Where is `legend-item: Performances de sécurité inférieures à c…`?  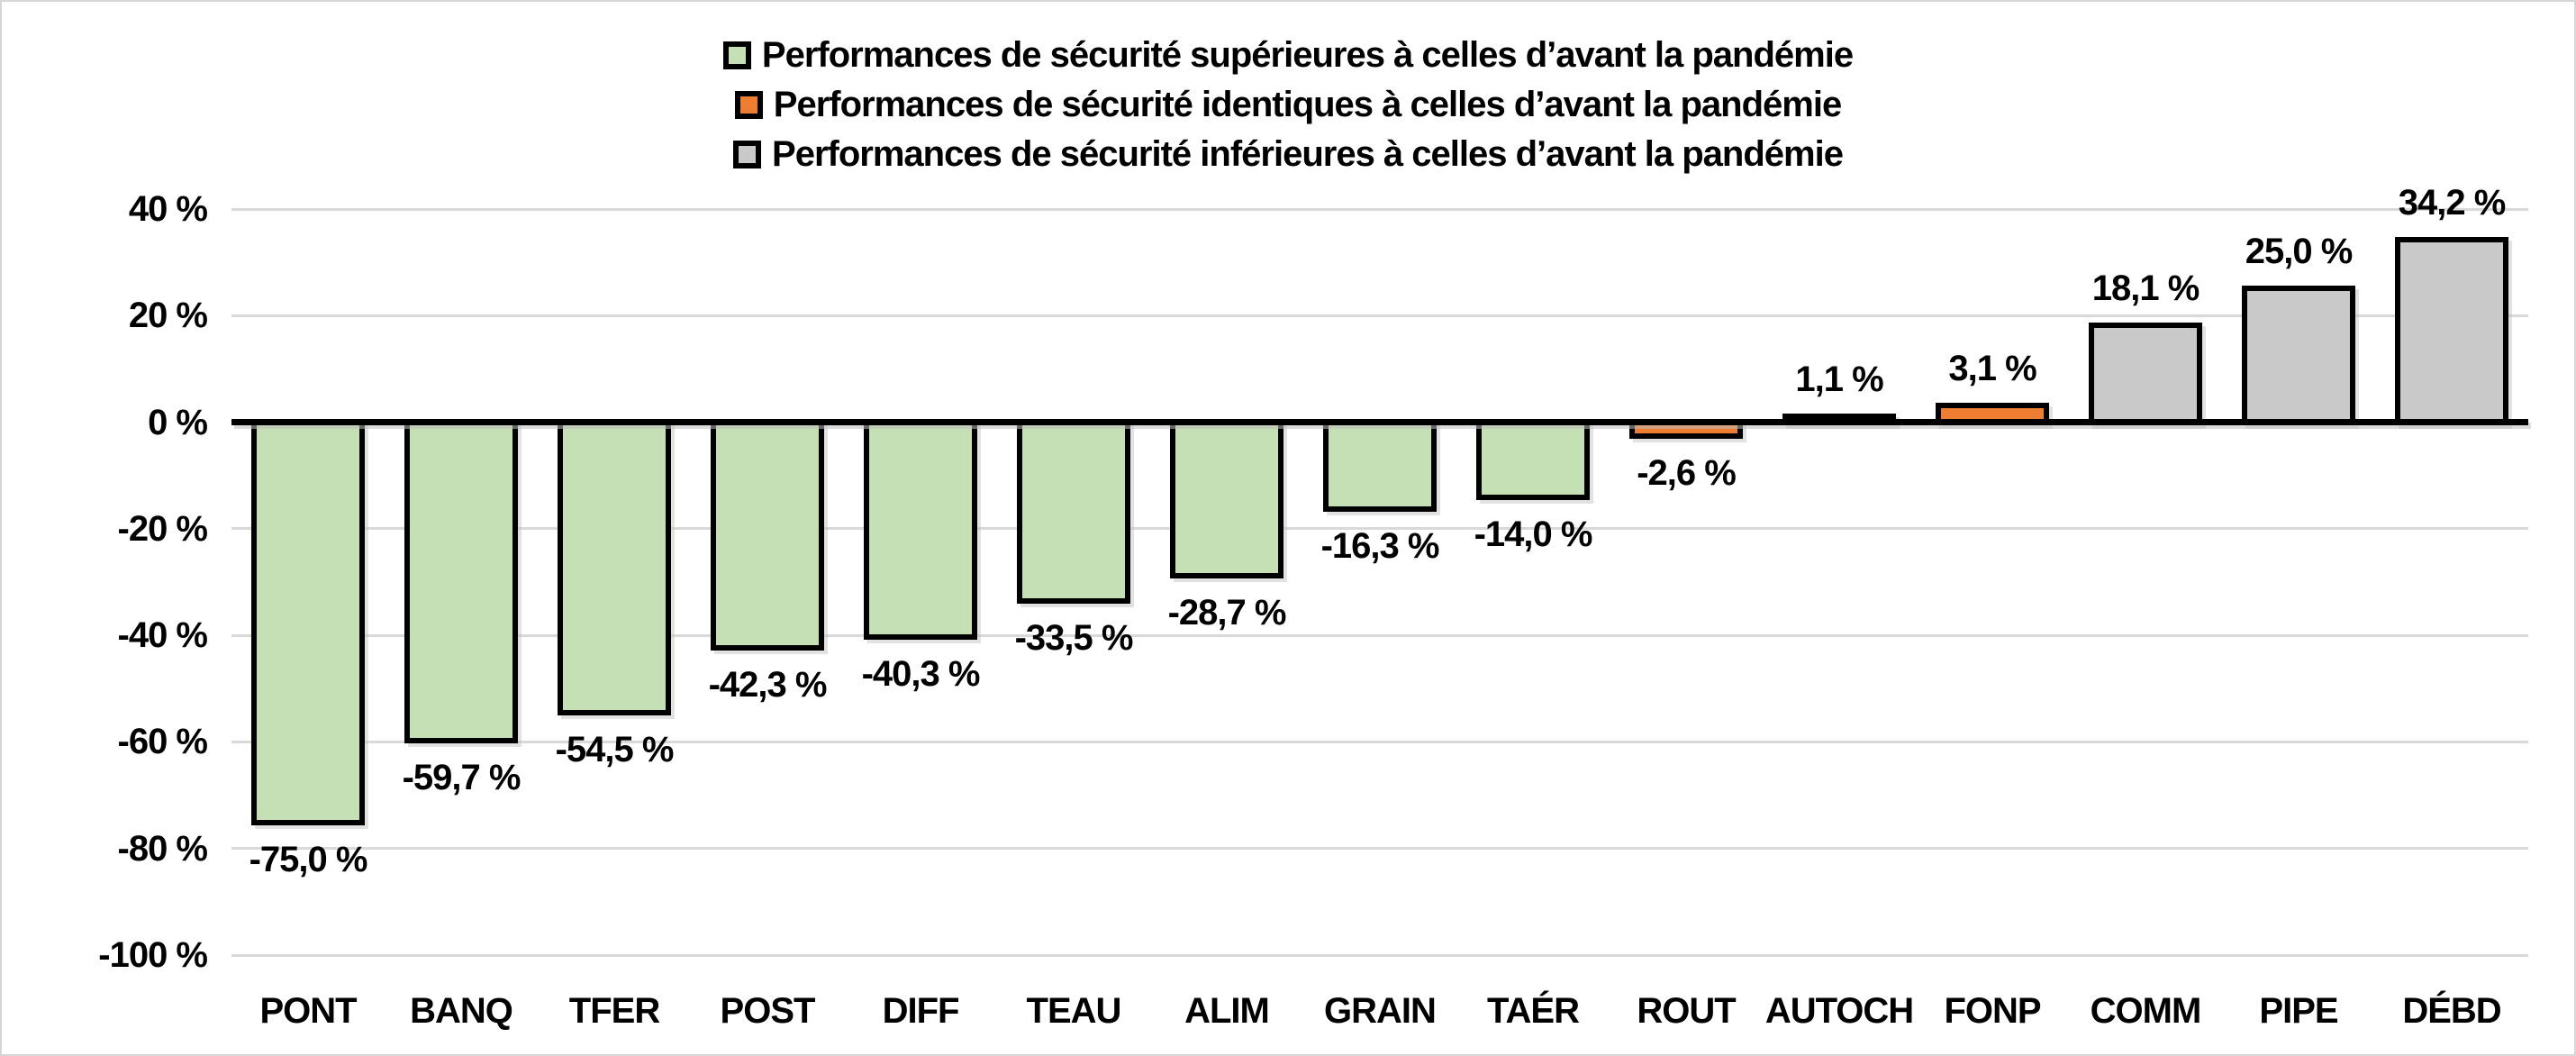 legend-item: Performances de sécurité inférieures à c… is located at coordinates (1288, 154).